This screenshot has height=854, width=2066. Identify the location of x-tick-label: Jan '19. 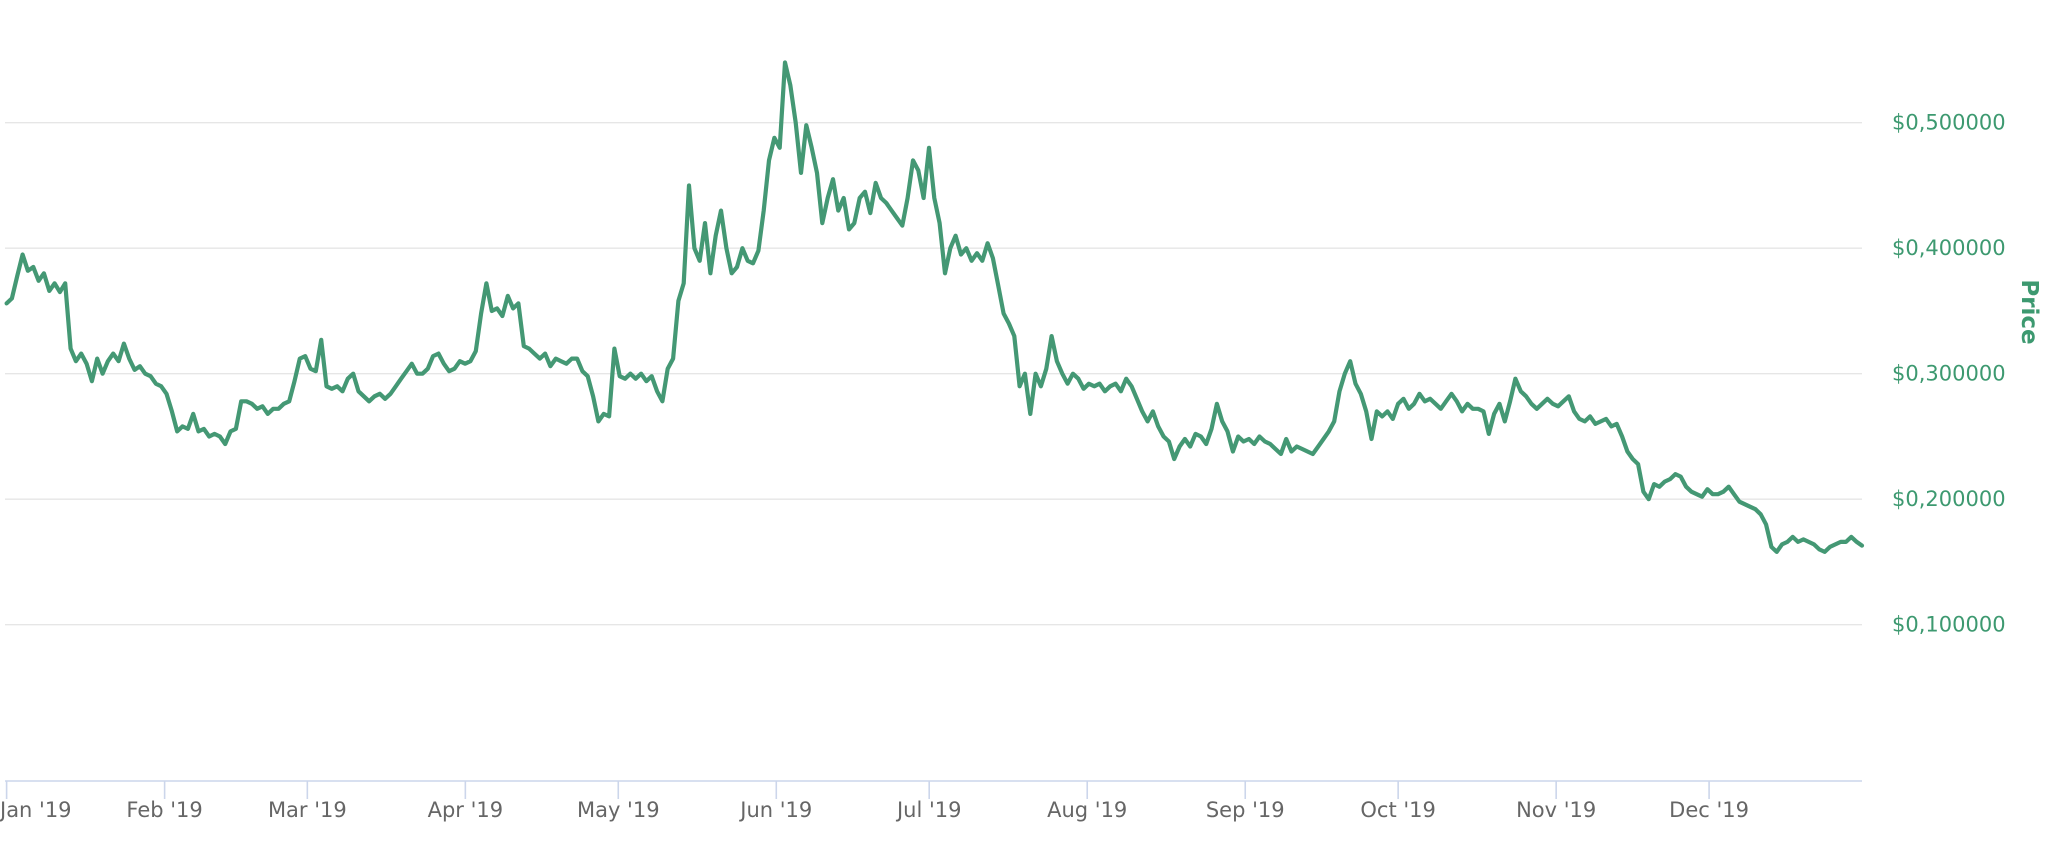
(36, 810).